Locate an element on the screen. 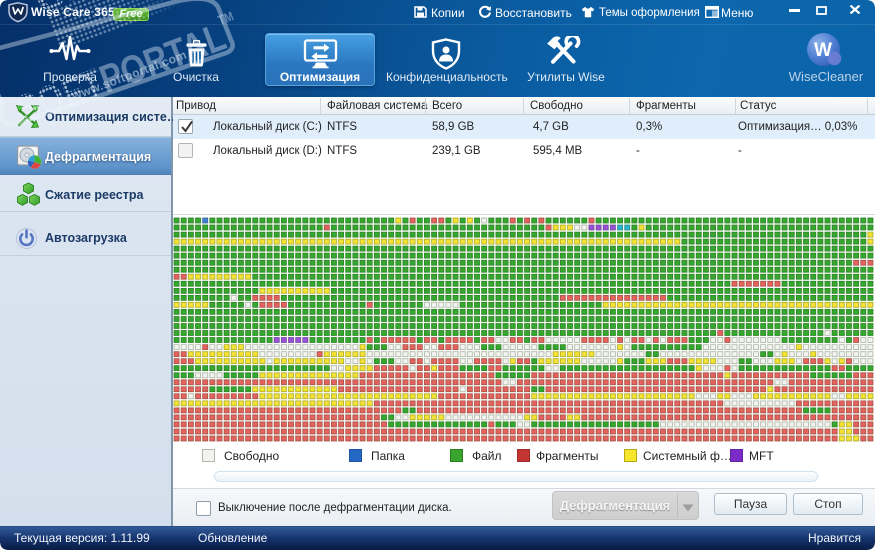  svg-text: W is located at coordinates (823, 50).